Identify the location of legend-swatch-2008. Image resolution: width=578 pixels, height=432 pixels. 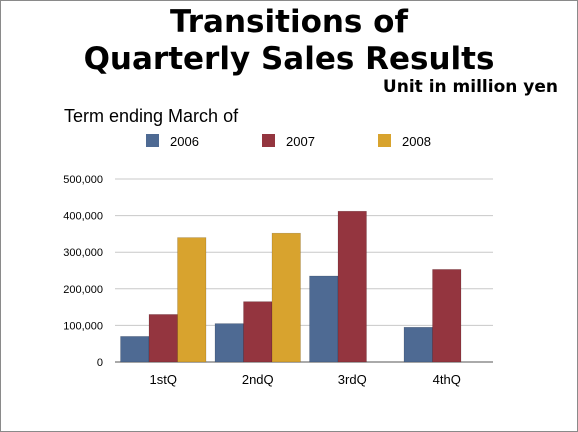
(384, 140).